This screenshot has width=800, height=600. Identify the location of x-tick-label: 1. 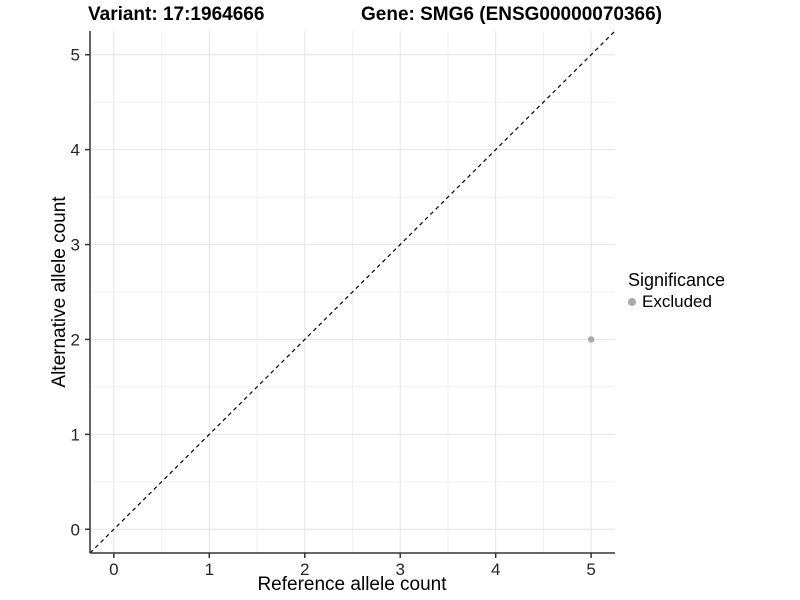
(209, 569).